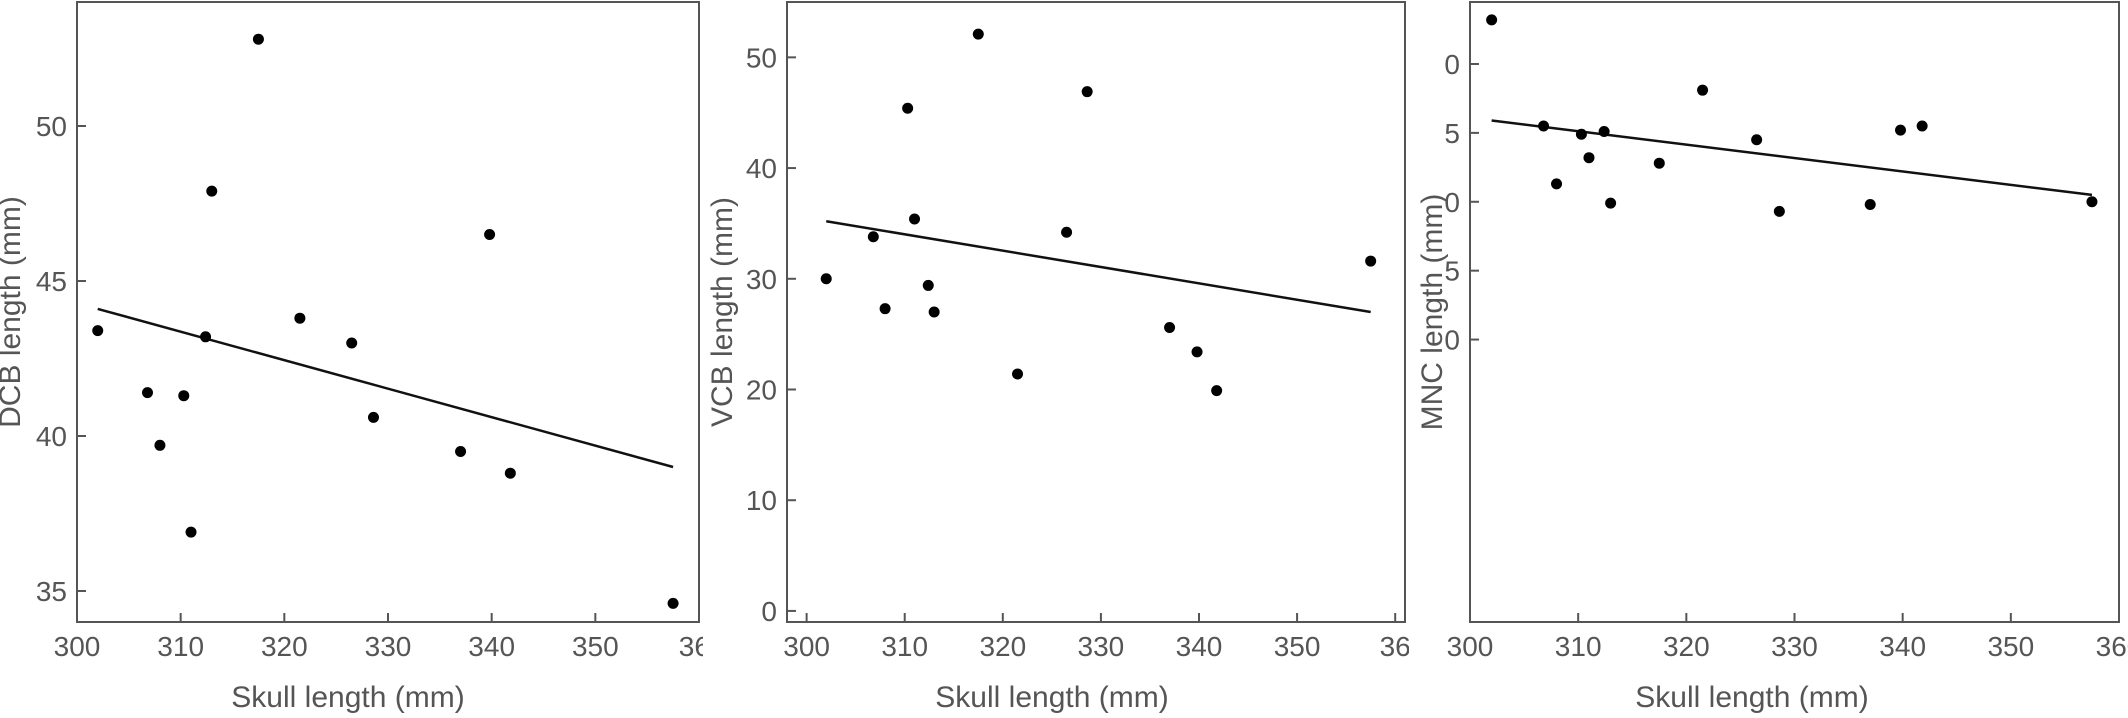 This screenshot has height=718, width=2128. What do you see at coordinates (1098, 212) in the screenshot?
I see `data-points` at bounding box center [1098, 212].